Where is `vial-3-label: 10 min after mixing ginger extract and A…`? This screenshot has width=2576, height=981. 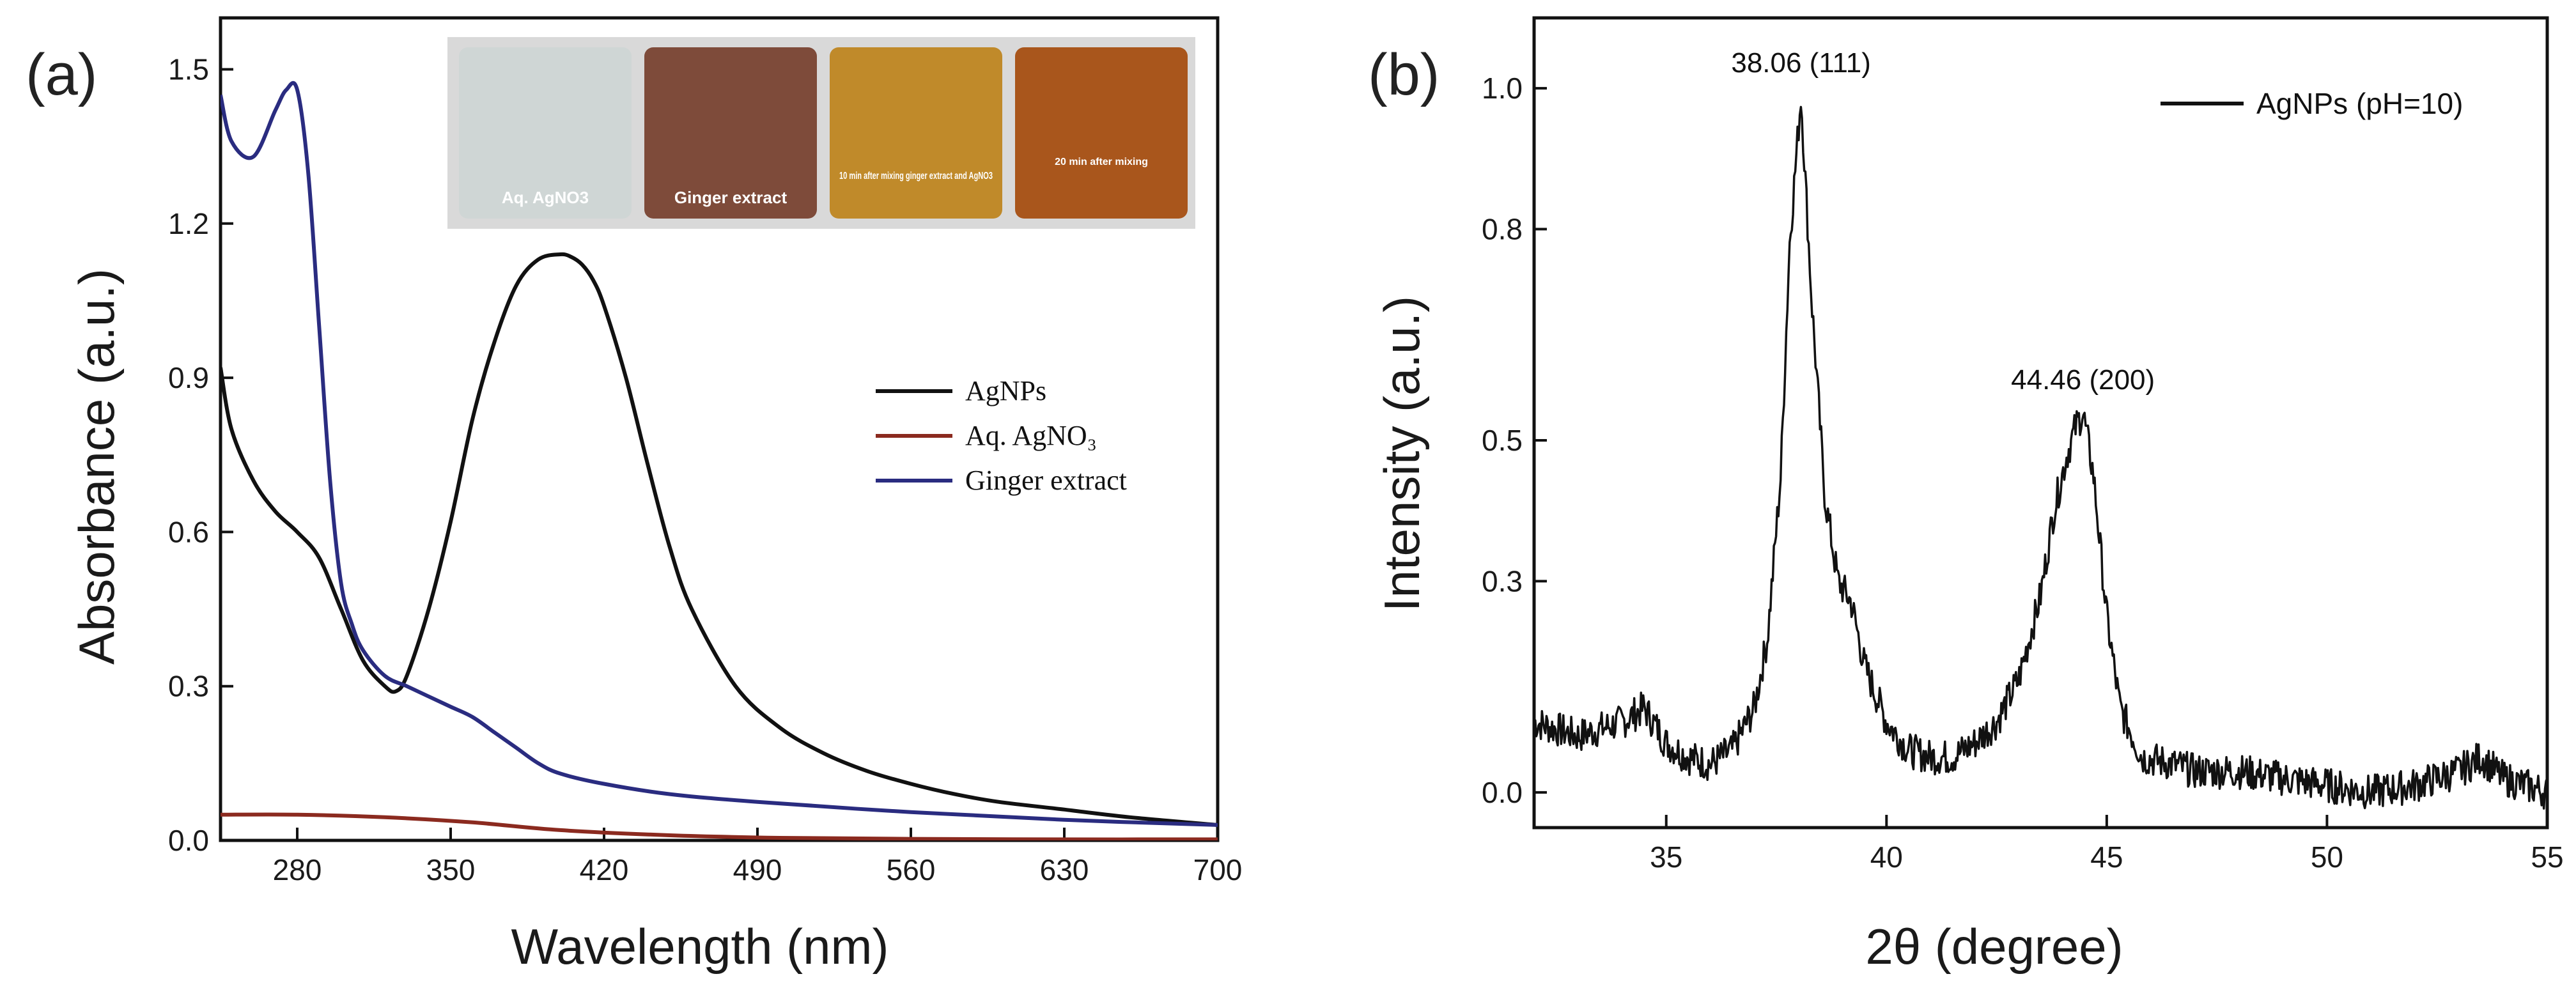 vial-3-label: 10 min after mixing ginger extract and A… is located at coordinates (916, 176).